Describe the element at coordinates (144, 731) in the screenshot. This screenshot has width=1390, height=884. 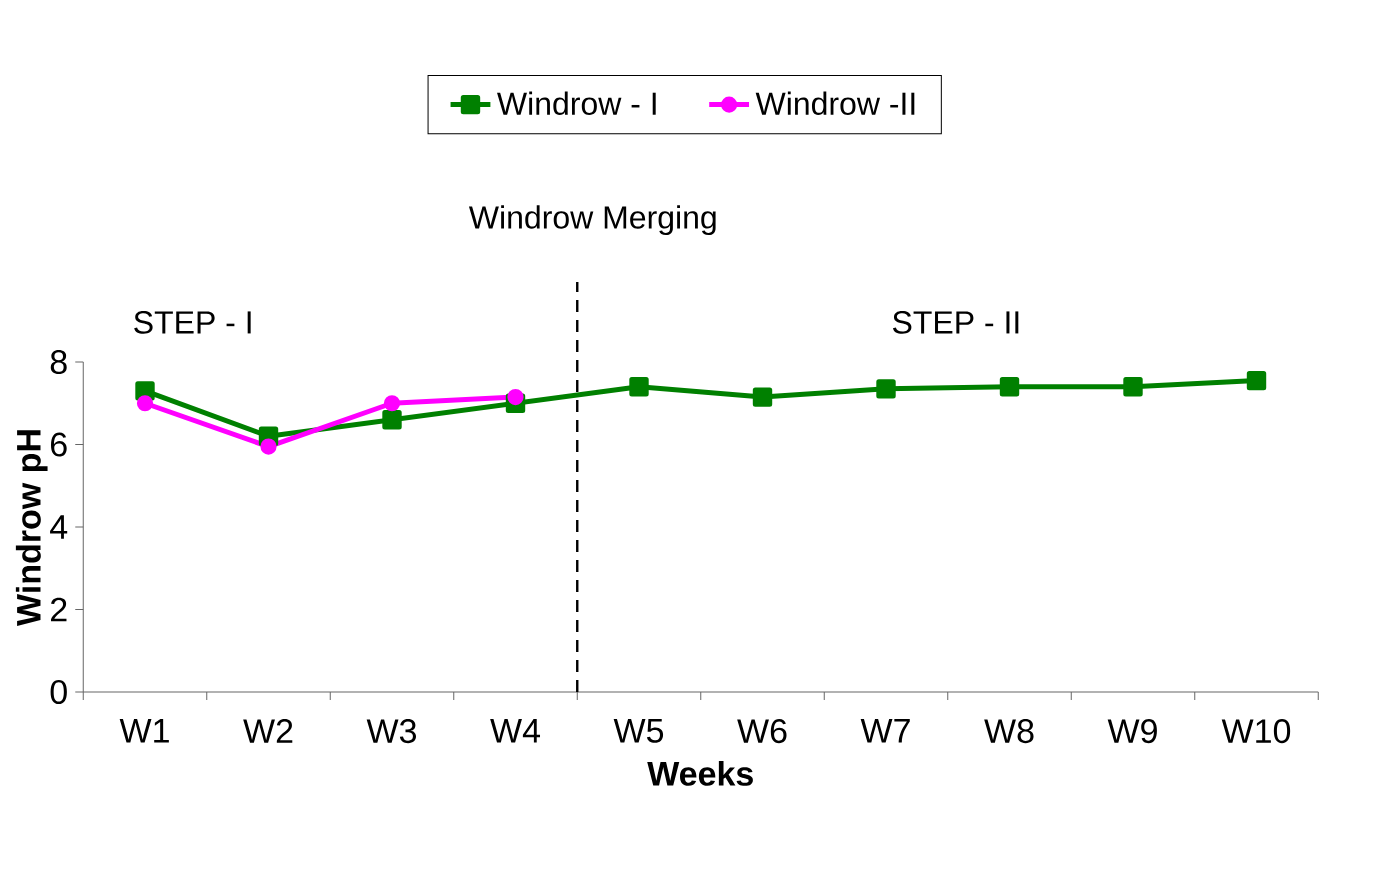
I see `x-tick-label: W1` at that location.